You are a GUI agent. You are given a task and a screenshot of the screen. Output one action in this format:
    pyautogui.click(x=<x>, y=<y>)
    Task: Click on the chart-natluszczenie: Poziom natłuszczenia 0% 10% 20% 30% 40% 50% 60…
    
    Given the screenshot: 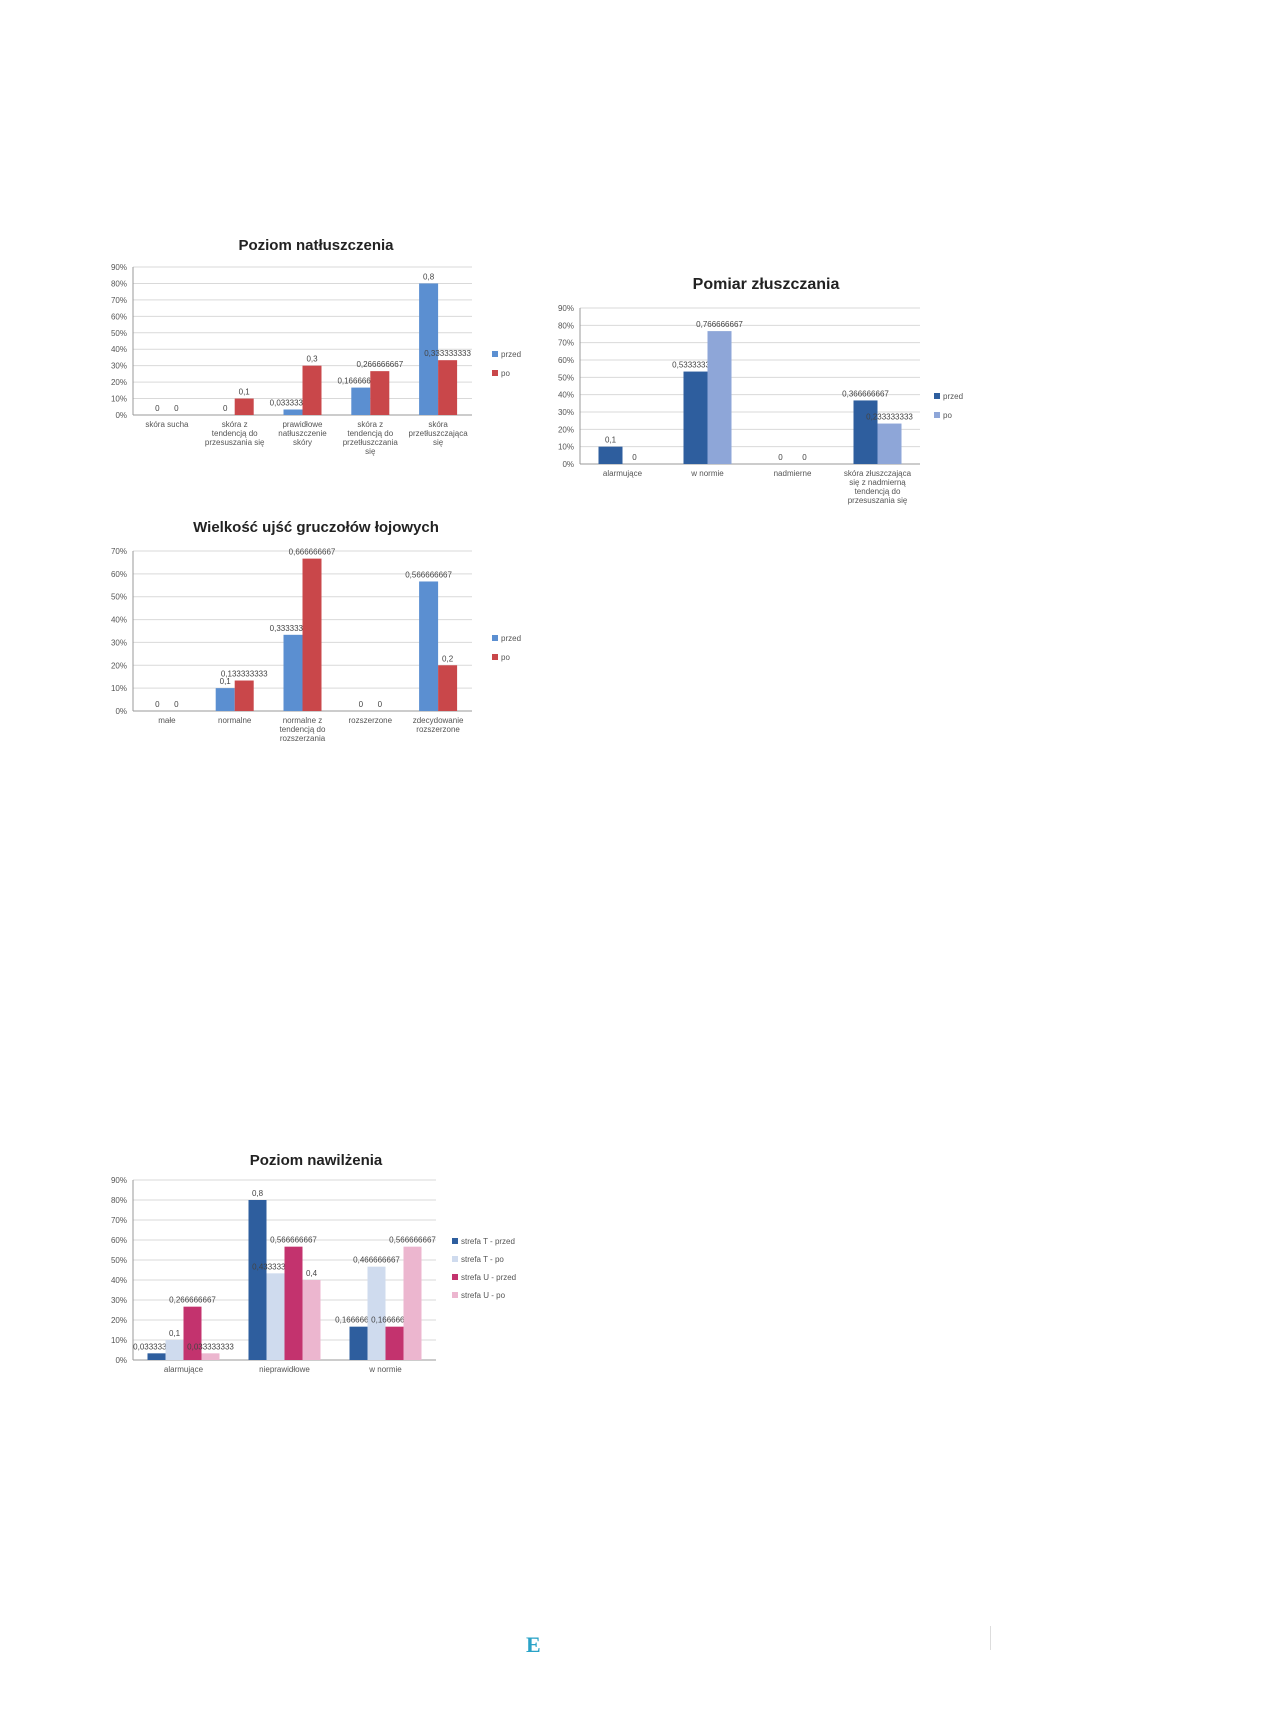 What is the action you would take?
    pyautogui.click(x=316, y=350)
    